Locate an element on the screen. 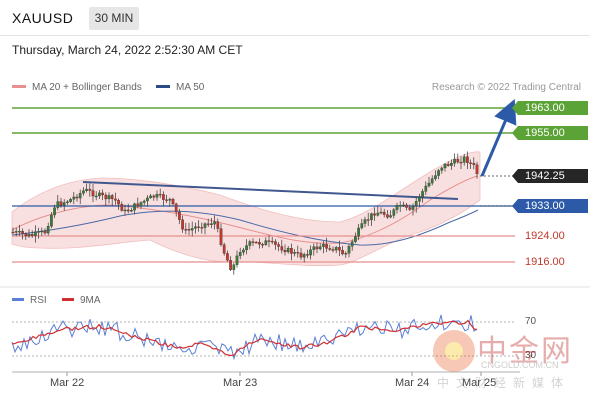 The width and height of the screenshot is (590, 401). rsi-level-30-label: 30 is located at coordinates (531, 355).